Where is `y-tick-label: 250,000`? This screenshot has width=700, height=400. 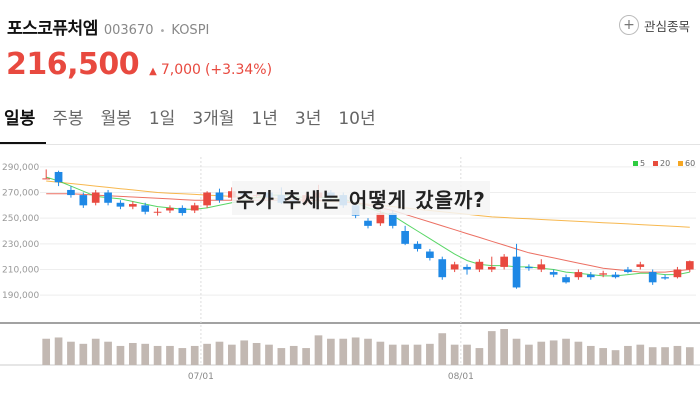 y-tick-label: 250,000 is located at coordinates (20, 219).